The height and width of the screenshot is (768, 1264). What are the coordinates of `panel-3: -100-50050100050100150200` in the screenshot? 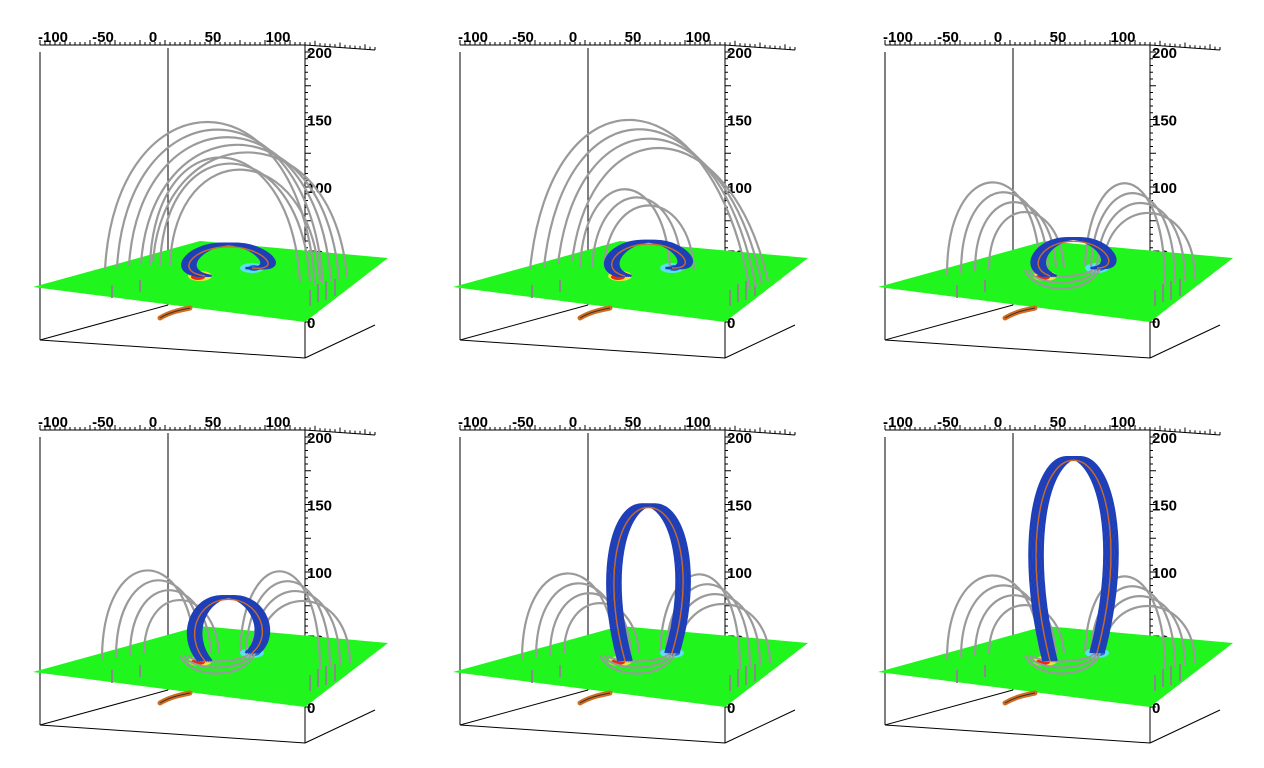 It's located at (1055, 194).